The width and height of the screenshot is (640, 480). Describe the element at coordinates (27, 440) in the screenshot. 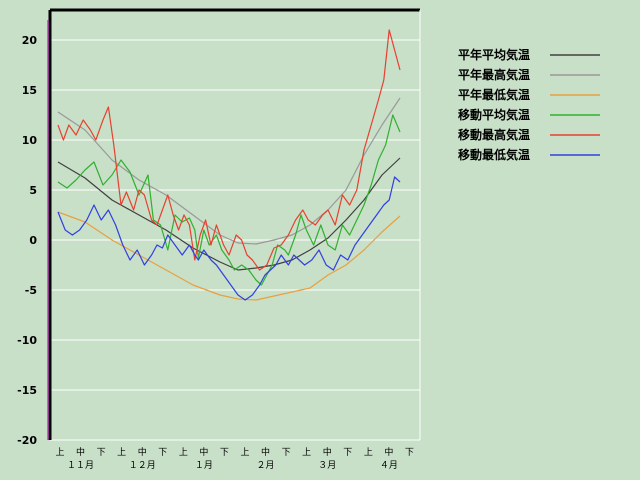

I see `y-tick-label: -20` at that location.